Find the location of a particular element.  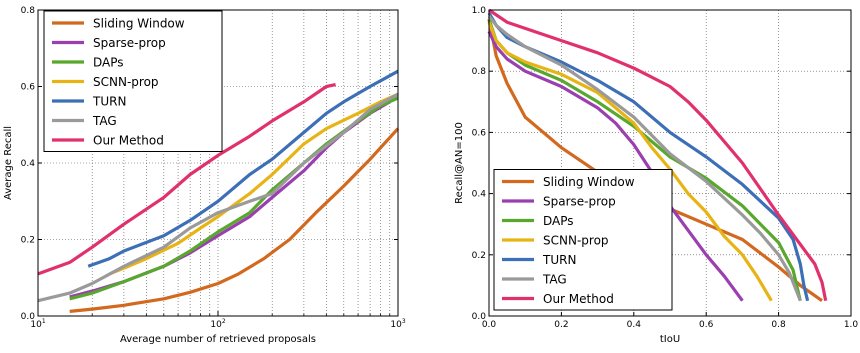

x-tick-label: 0.4 is located at coordinates (634, 325).